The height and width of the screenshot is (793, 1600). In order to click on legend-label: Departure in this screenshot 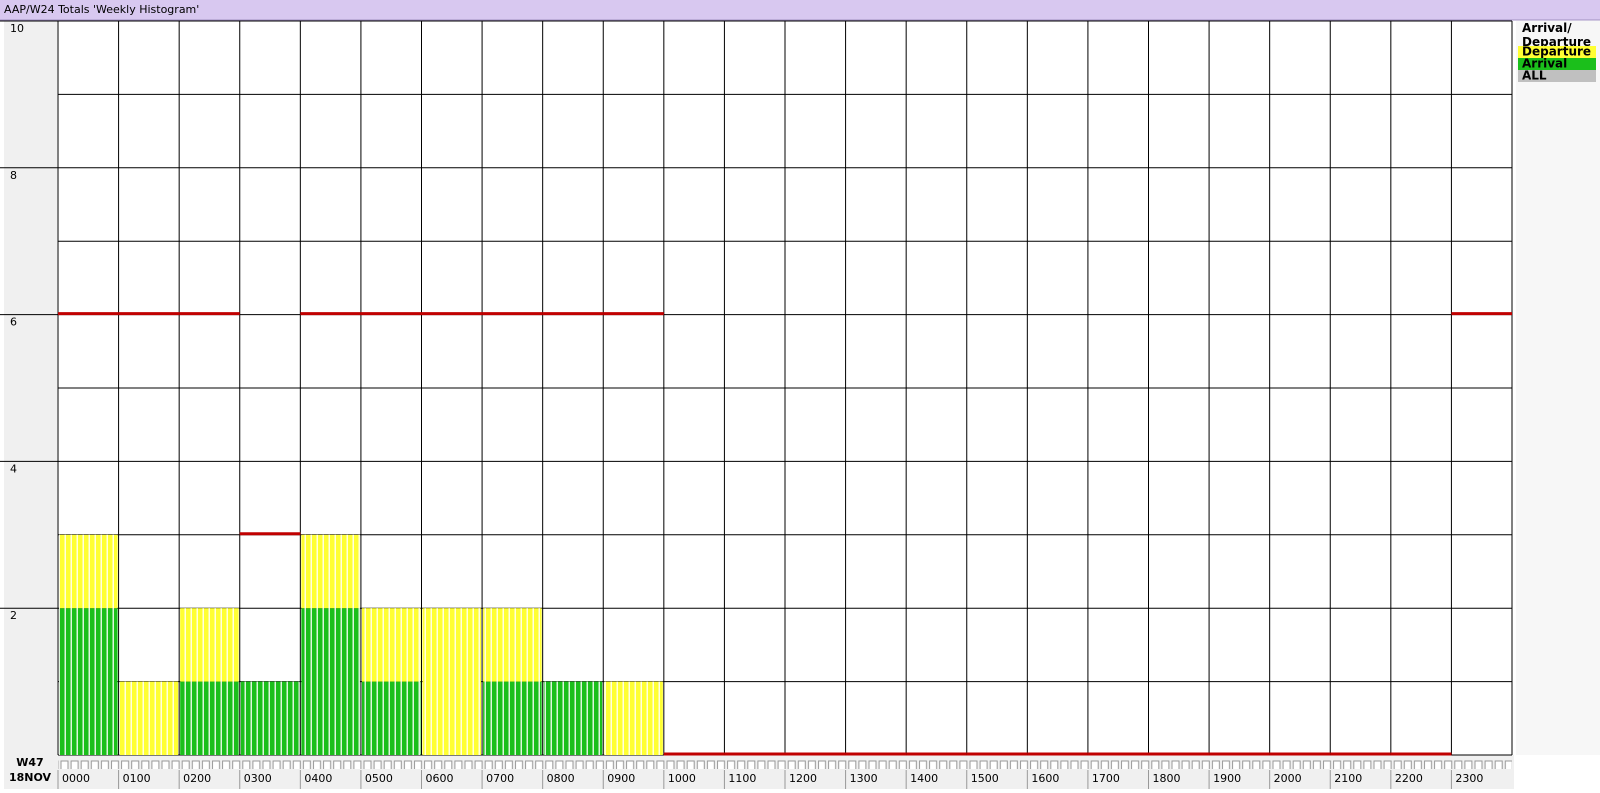, I will do `click(1556, 52)`.